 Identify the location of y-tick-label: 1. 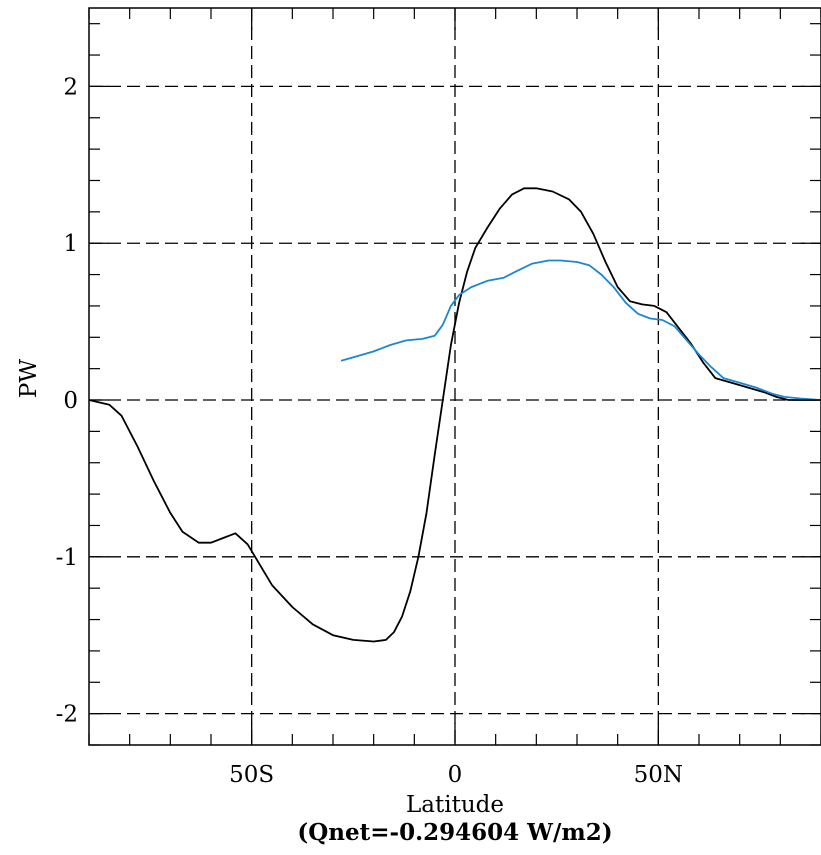
(70, 244).